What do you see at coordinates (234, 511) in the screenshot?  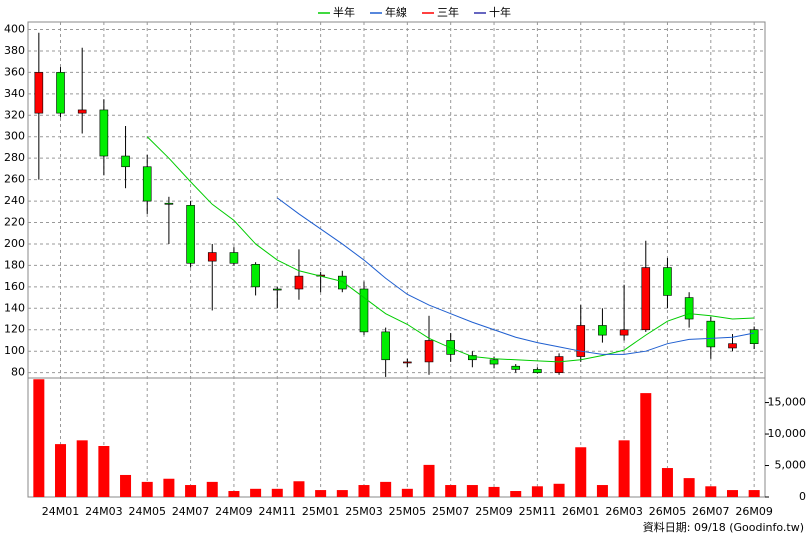 I see `x-tick-label: 24M09` at bounding box center [234, 511].